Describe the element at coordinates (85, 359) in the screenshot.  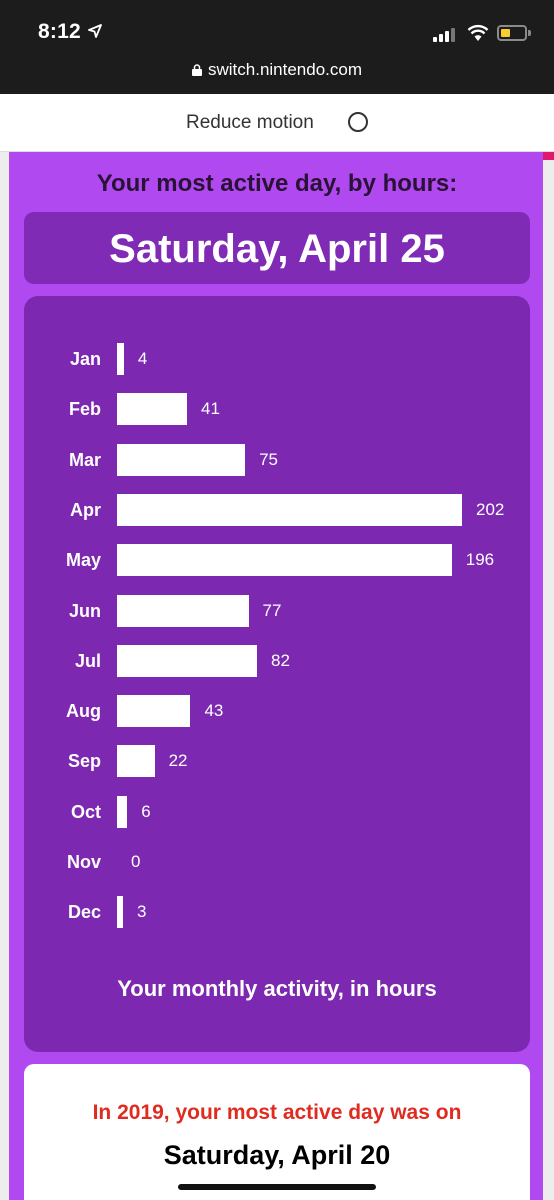
I see `month-label-jan: Jan` at that location.